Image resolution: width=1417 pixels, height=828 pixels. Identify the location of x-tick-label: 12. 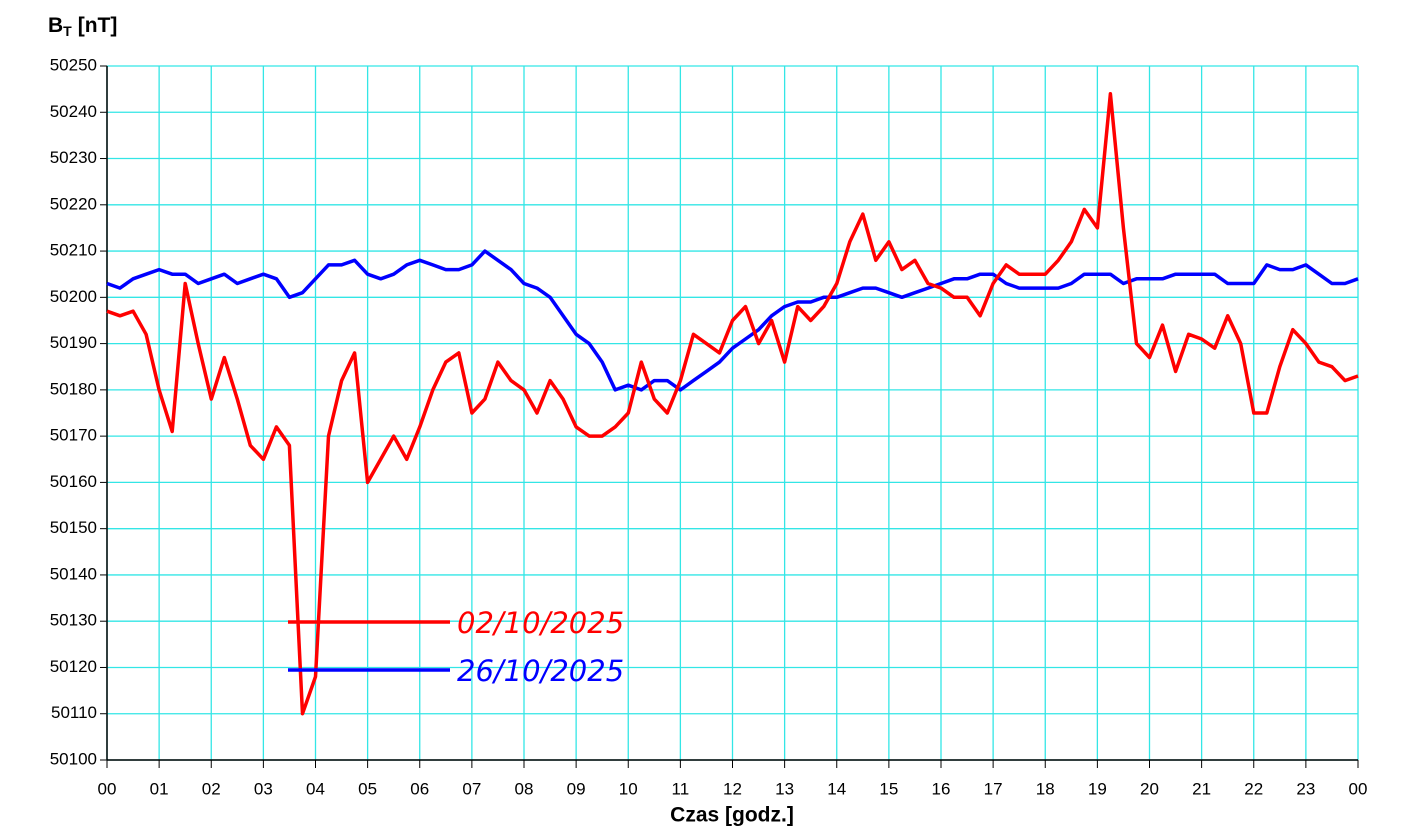
(732, 788).